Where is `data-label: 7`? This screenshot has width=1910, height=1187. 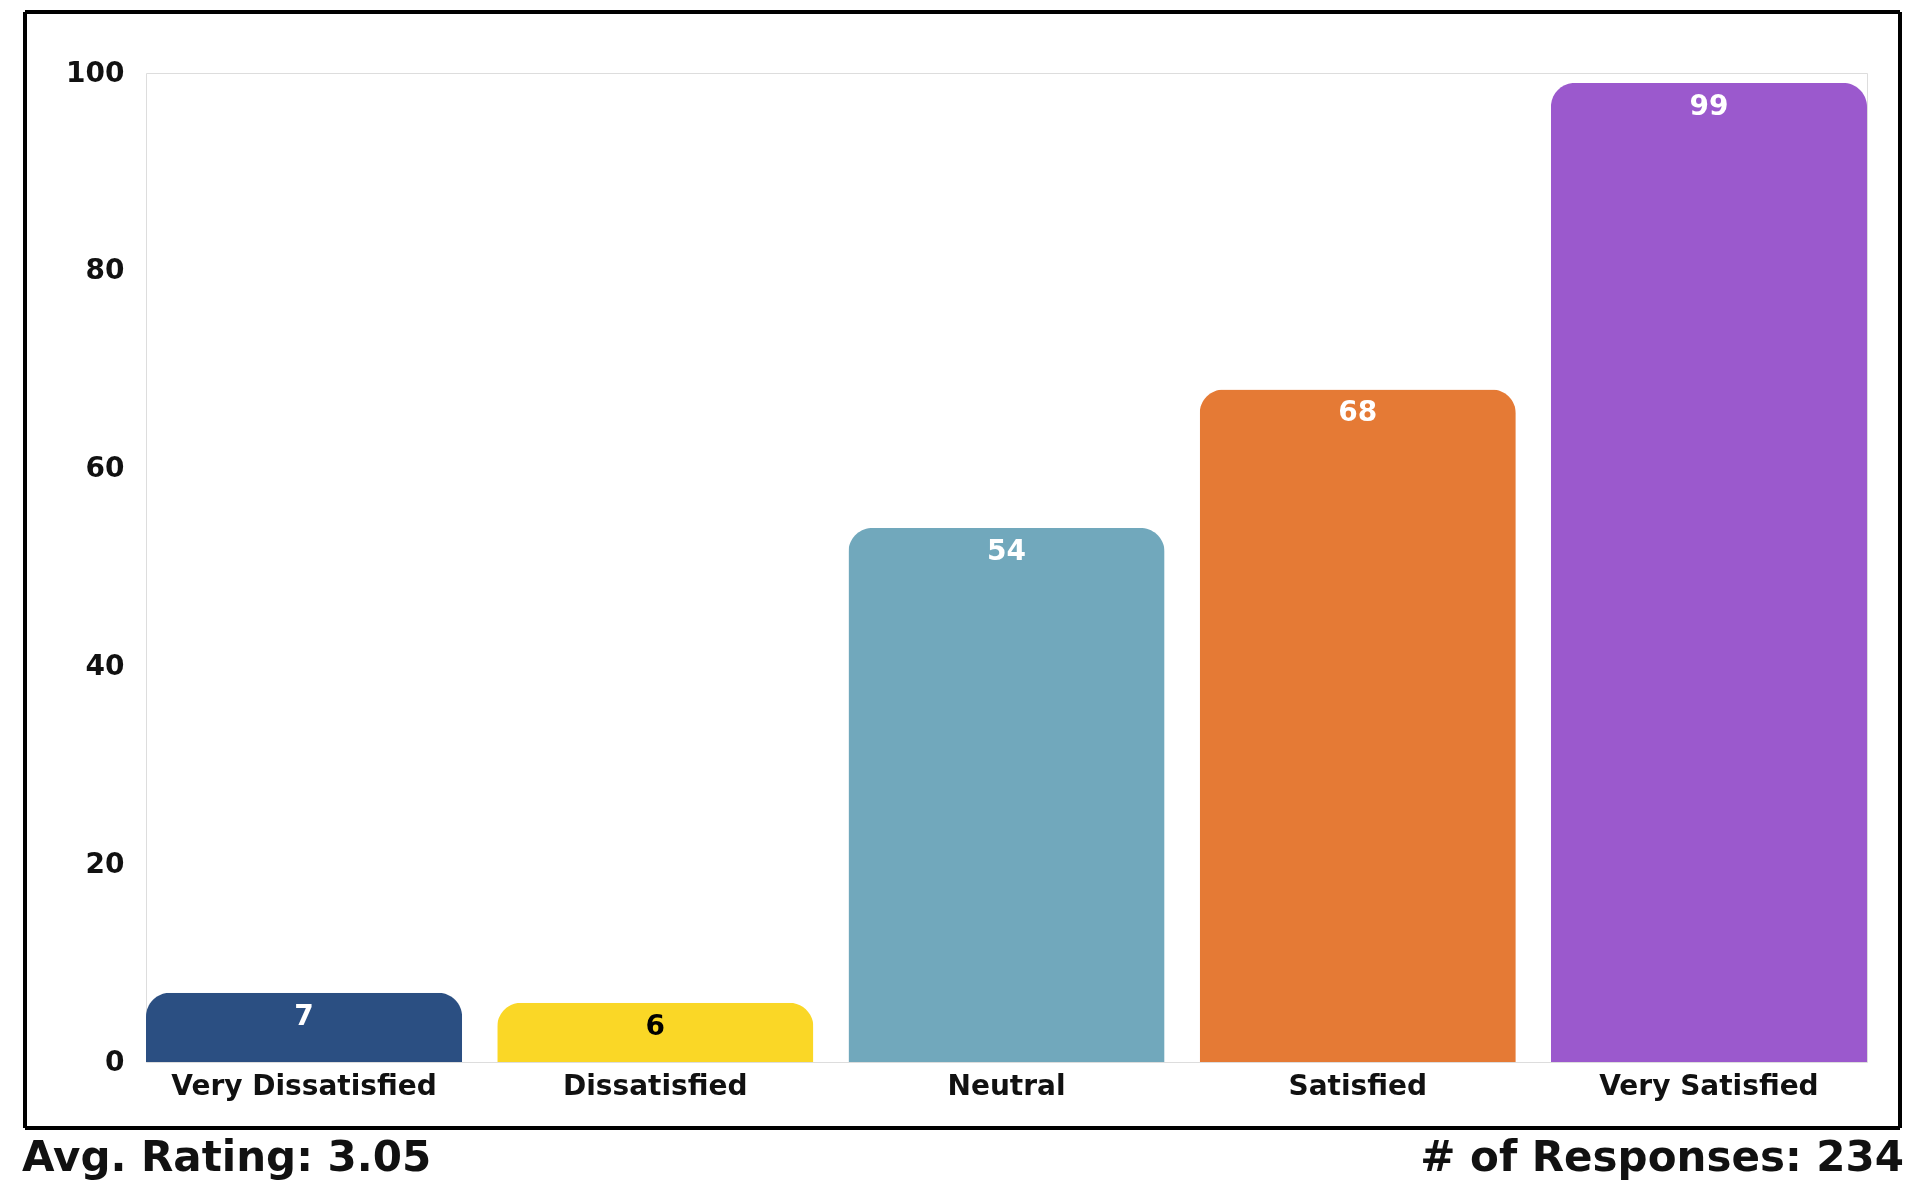
data-label: 7 is located at coordinates (304, 1015).